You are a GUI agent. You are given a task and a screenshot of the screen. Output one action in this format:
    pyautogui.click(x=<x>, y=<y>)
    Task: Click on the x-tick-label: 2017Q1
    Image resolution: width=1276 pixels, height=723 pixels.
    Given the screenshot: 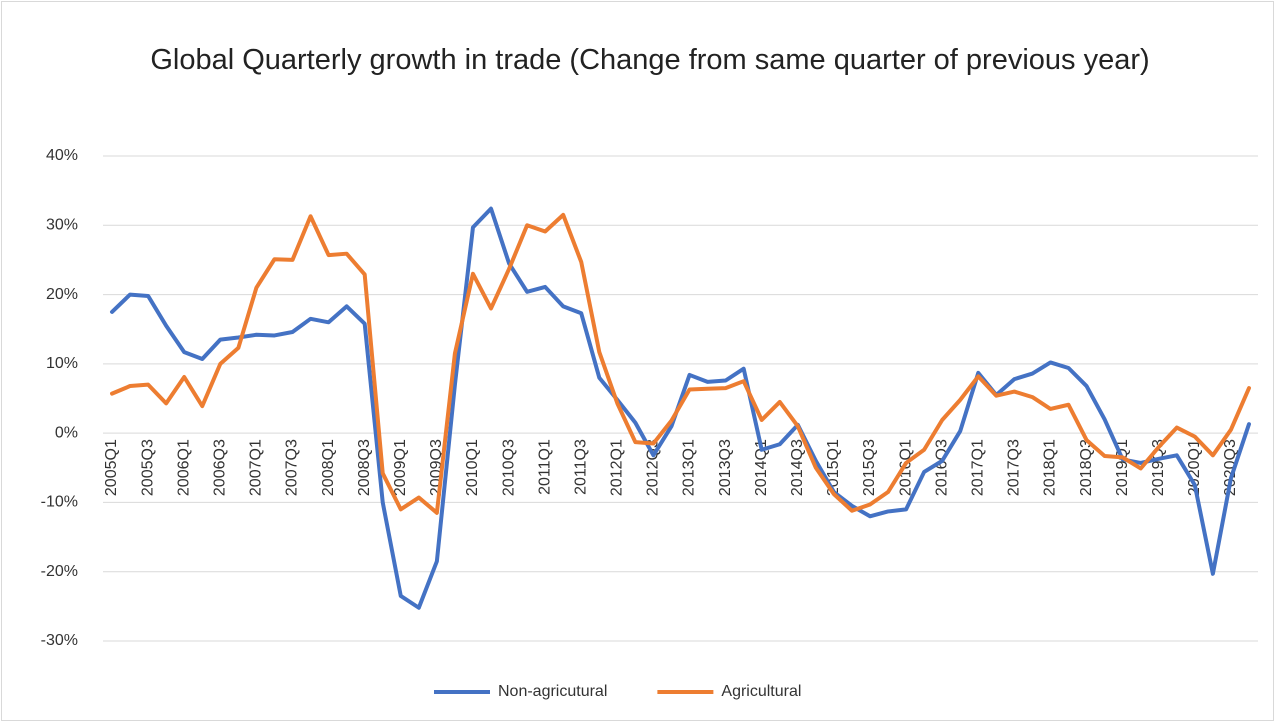 What is the action you would take?
    pyautogui.click(x=977, y=467)
    